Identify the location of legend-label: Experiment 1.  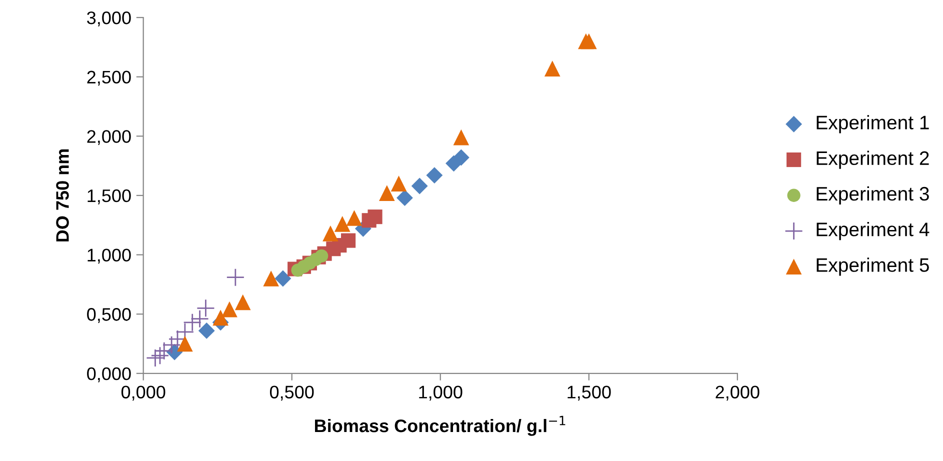
(872, 124).